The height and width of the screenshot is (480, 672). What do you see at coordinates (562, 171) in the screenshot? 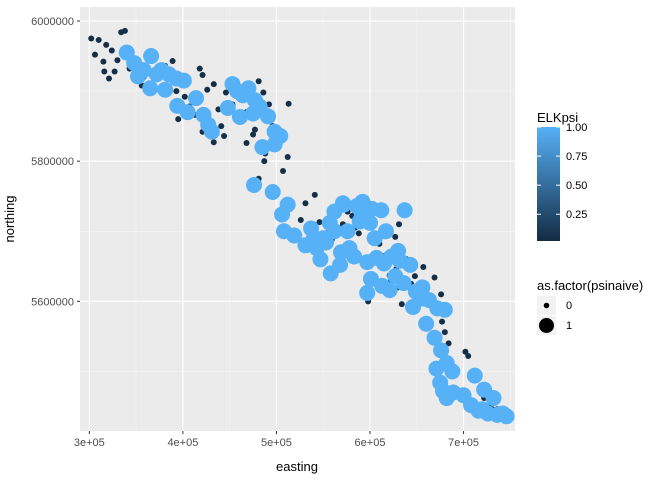
I see `color-legend-ticks: 0.25 0.50 0.75 1.00` at bounding box center [562, 171].